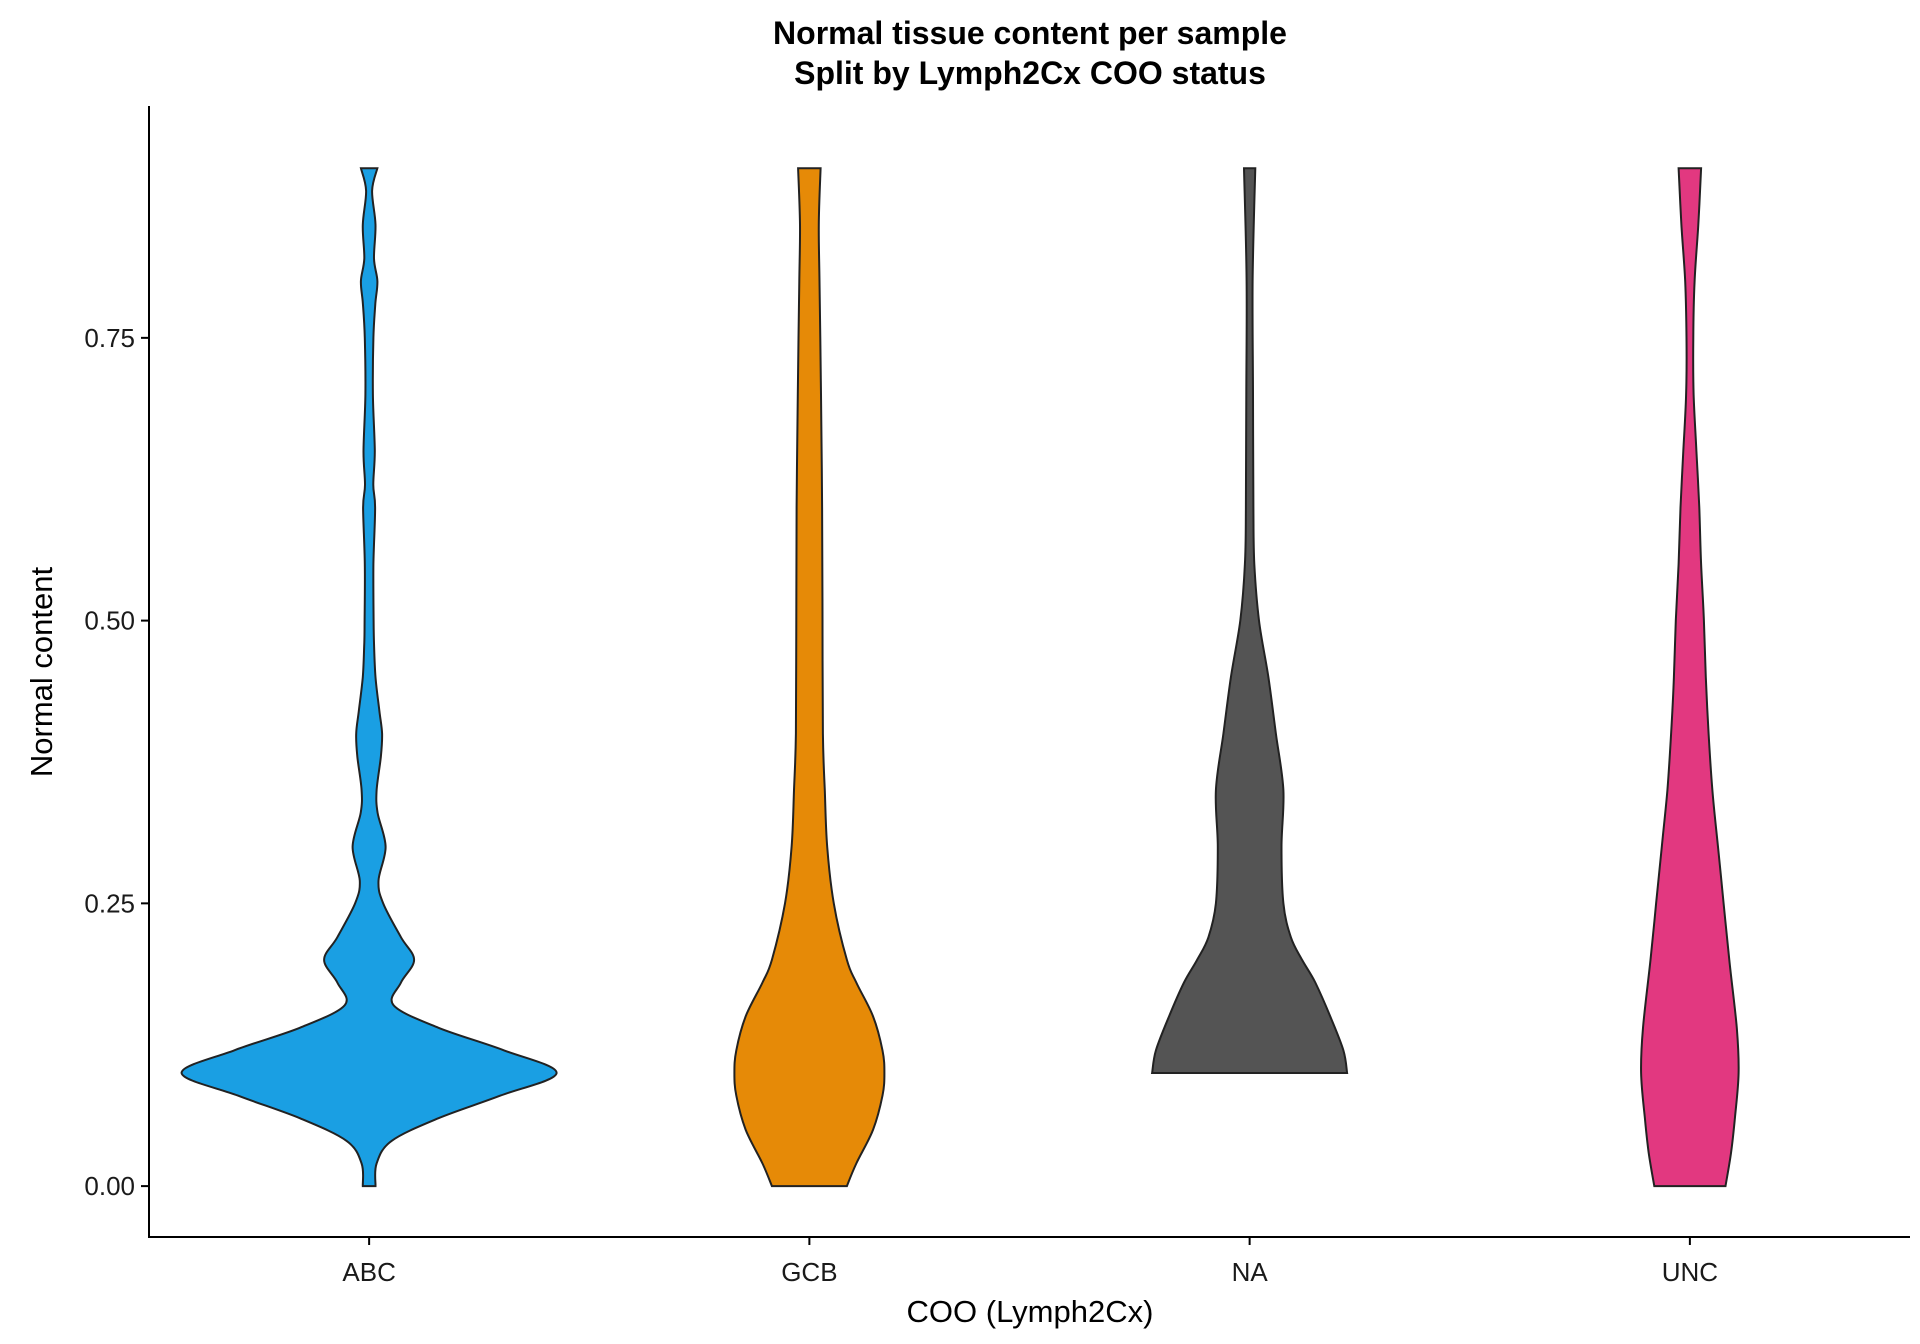 Image resolution: width=1920 pixels, height=1344 pixels. What do you see at coordinates (109, 1186) in the screenshot?
I see `y-tick-label: 0.00` at bounding box center [109, 1186].